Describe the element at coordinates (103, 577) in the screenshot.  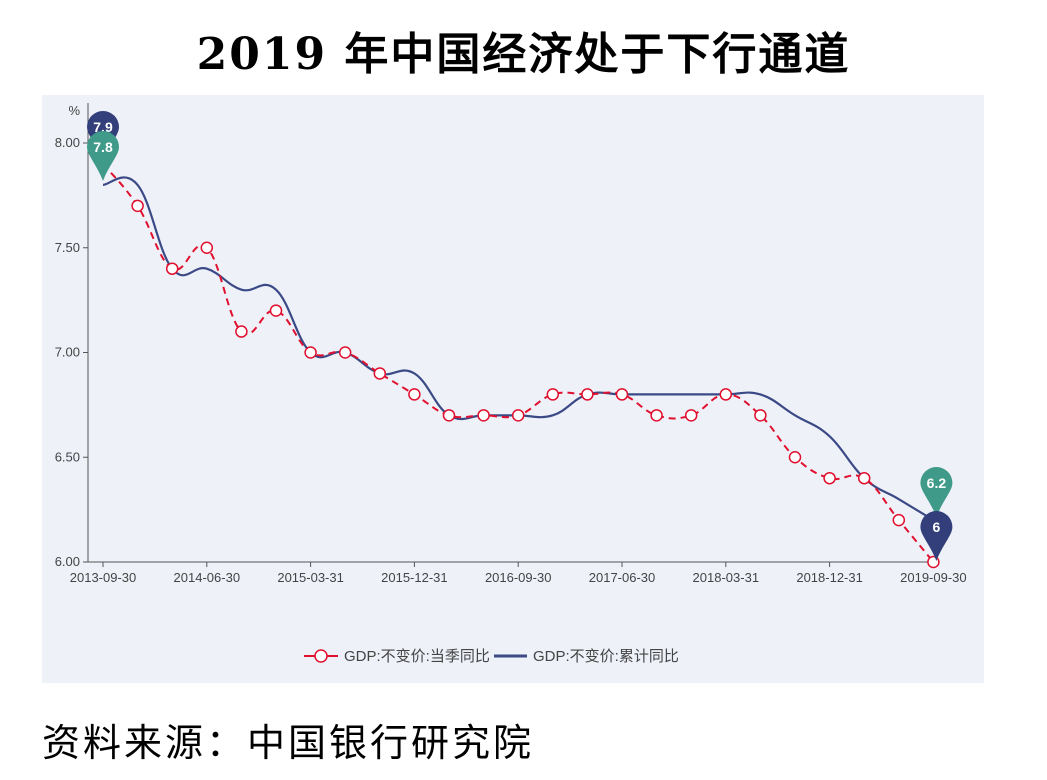
I see `x-tick-label: 2013-09-30` at that location.